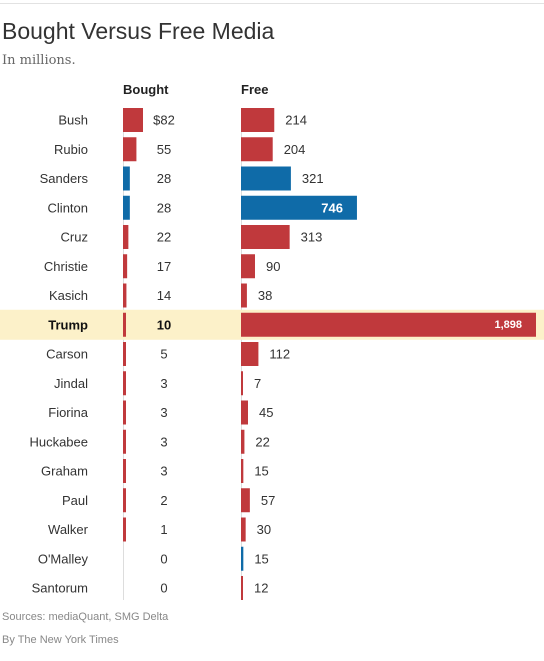 This screenshot has width=544, height=661. What do you see at coordinates (124, 383) in the screenshot?
I see `bought-bar-jindal` at bounding box center [124, 383].